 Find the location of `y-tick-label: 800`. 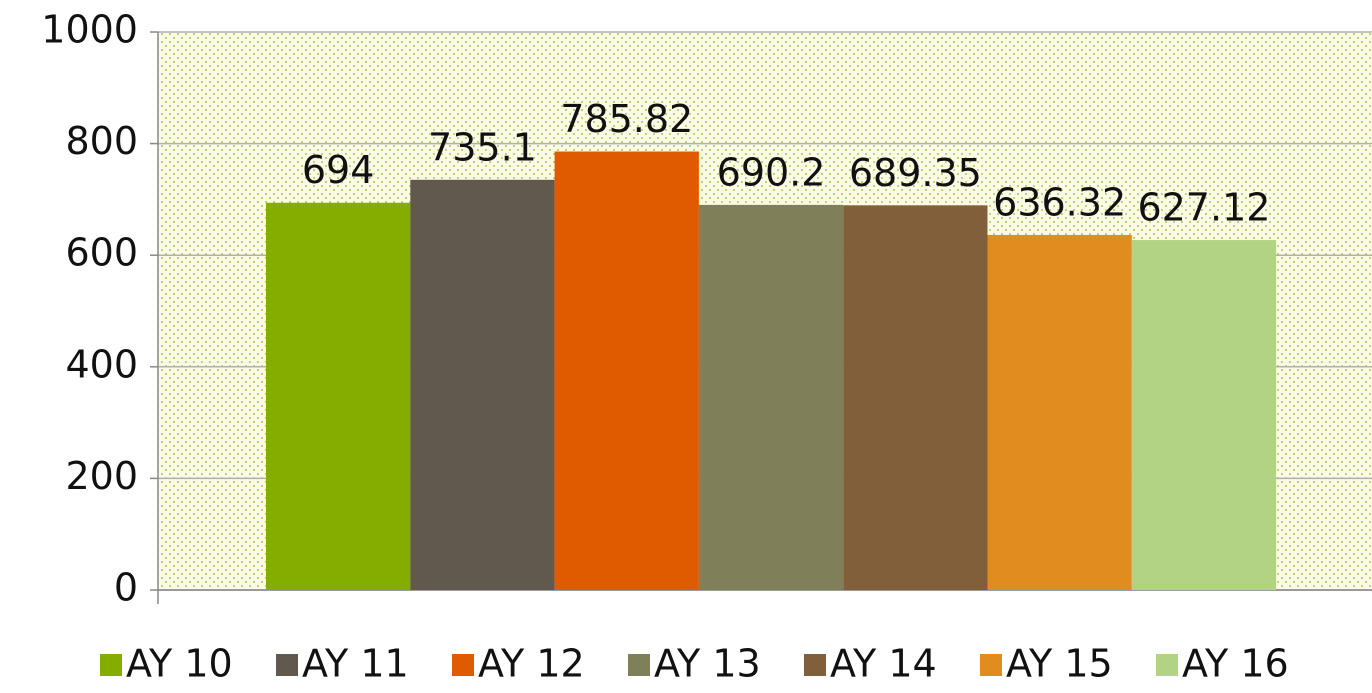

y-tick-label: 800 is located at coordinates (101, 141).